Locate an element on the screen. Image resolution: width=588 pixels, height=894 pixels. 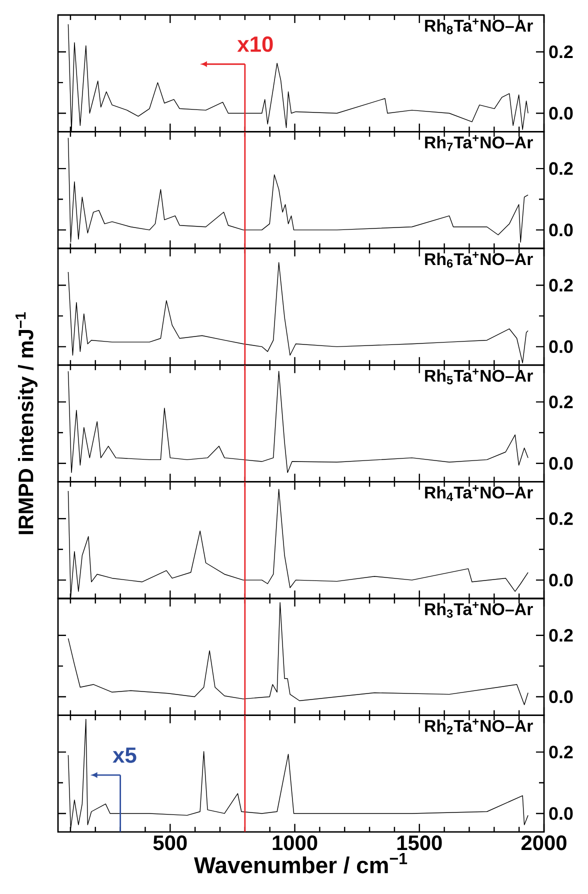
x-axis-title: Wavenumber / cm$^{−1}$ is located at coordinates (301, 863).